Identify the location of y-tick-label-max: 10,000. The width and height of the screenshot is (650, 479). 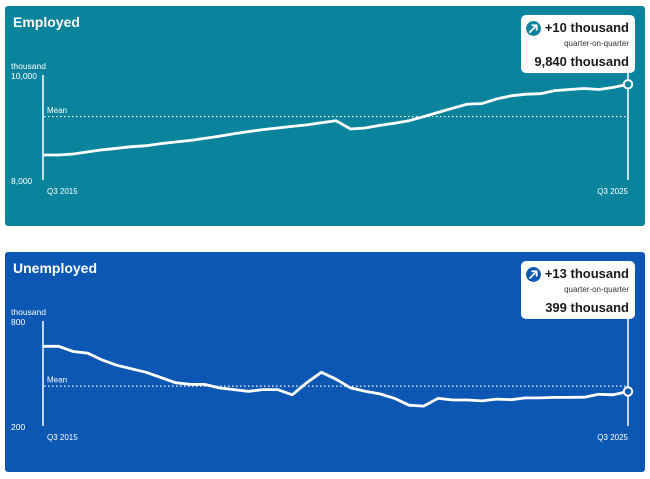
(24, 76).